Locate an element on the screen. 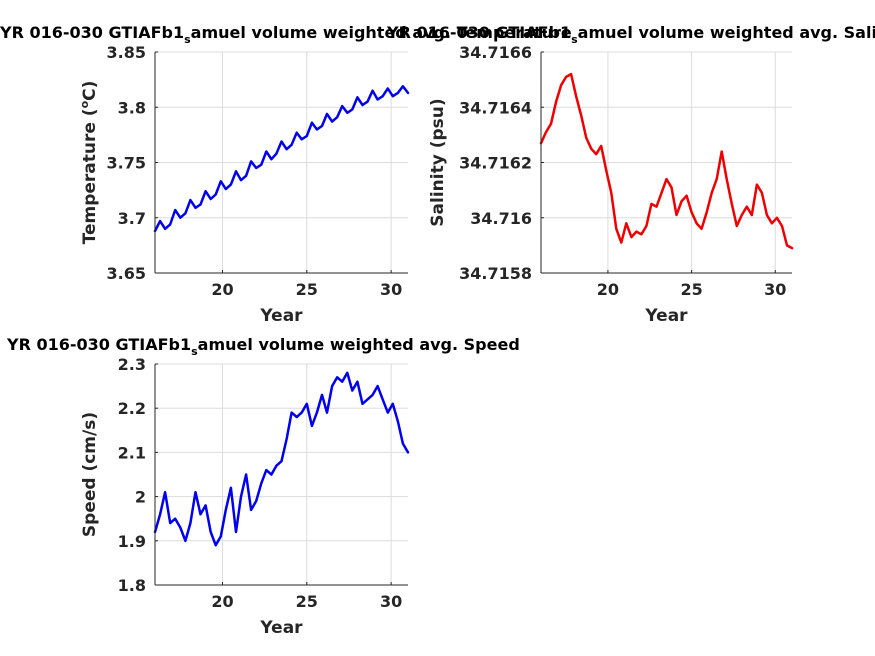 Image resolution: width=875 pixels, height=656 pixels. y-axis-label: Salinity (psu) is located at coordinates (438, 162).